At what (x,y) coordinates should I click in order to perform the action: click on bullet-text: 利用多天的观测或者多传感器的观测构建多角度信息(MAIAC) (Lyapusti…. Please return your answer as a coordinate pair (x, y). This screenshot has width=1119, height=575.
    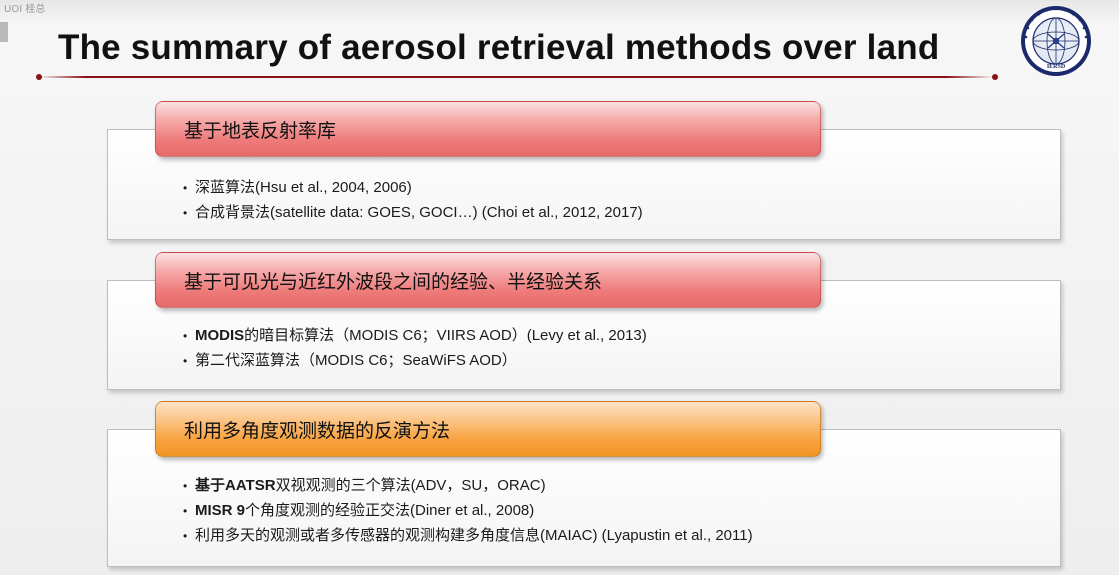
    Looking at the image, I should click on (474, 535).